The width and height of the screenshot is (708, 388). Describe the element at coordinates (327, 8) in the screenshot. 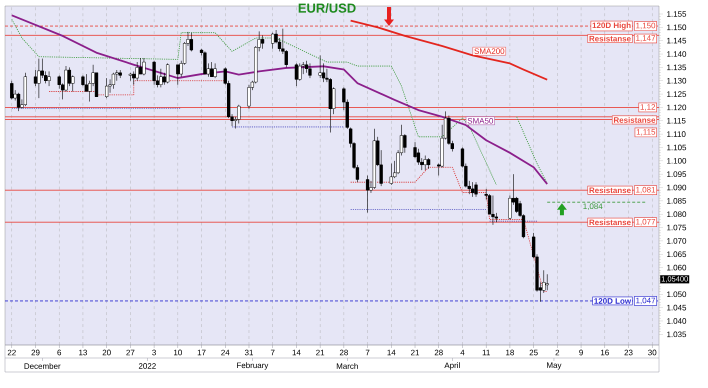

I see `chart-title: EUR/USD` at that location.